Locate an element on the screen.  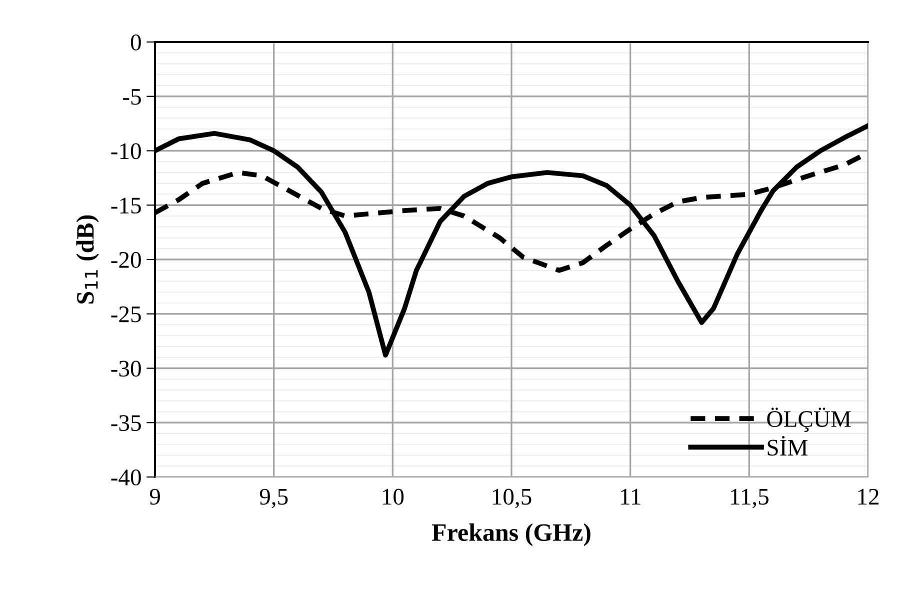
y-tick-label: -15 is located at coordinates (126, 206).